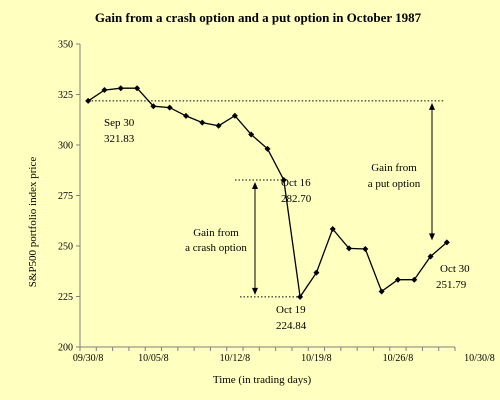 This screenshot has height=400, width=500. Describe the element at coordinates (316, 358) in the screenshot. I see `x-tick-label: 10/19/8` at that location.